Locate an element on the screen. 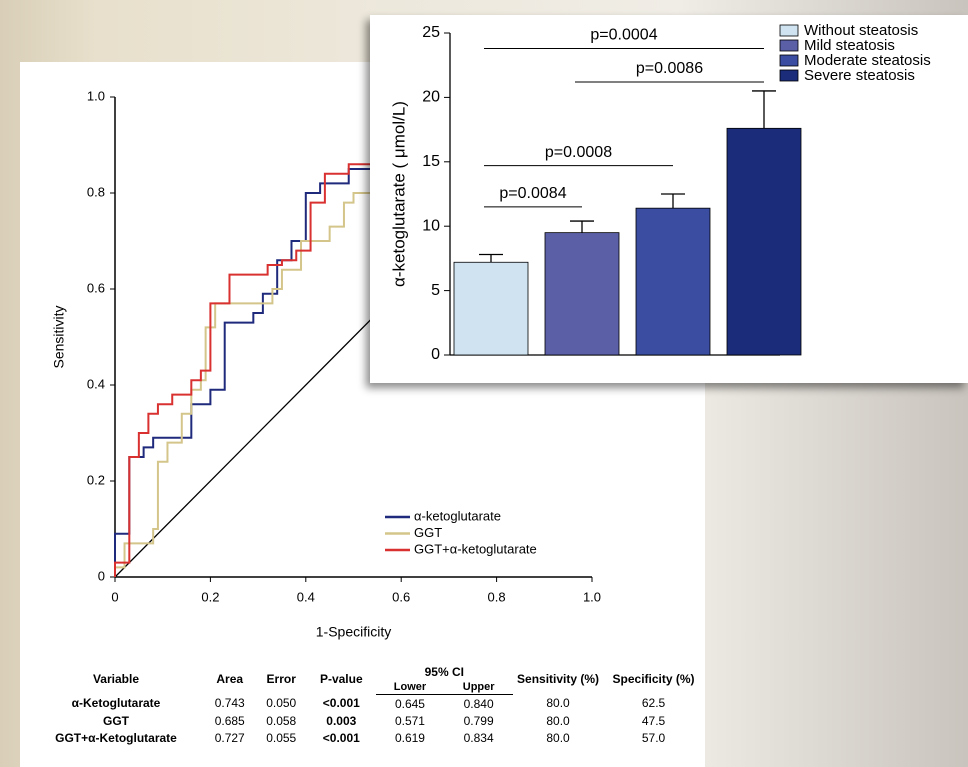  table-cell: 0.799 is located at coordinates (478, 720).